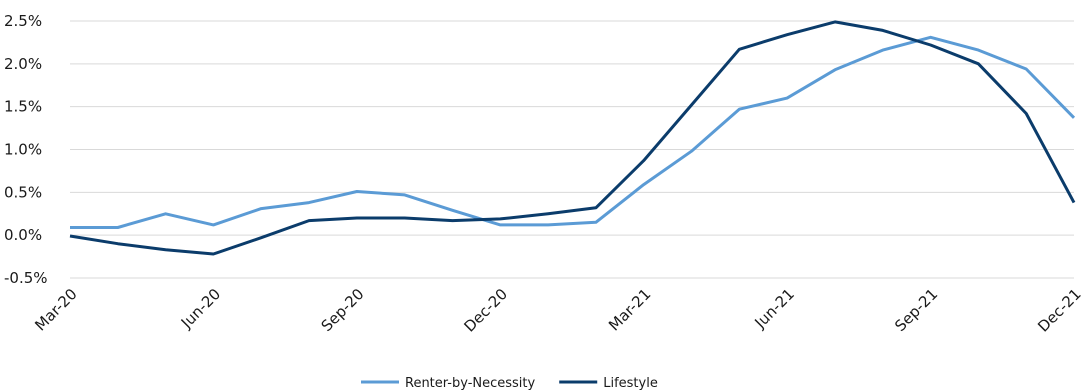 The width and height of the screenshot is (1081, 391). Describe the element at coordinates (343, 310) in the screenshot. I see `x-tick-label: Sep-20` at that location.